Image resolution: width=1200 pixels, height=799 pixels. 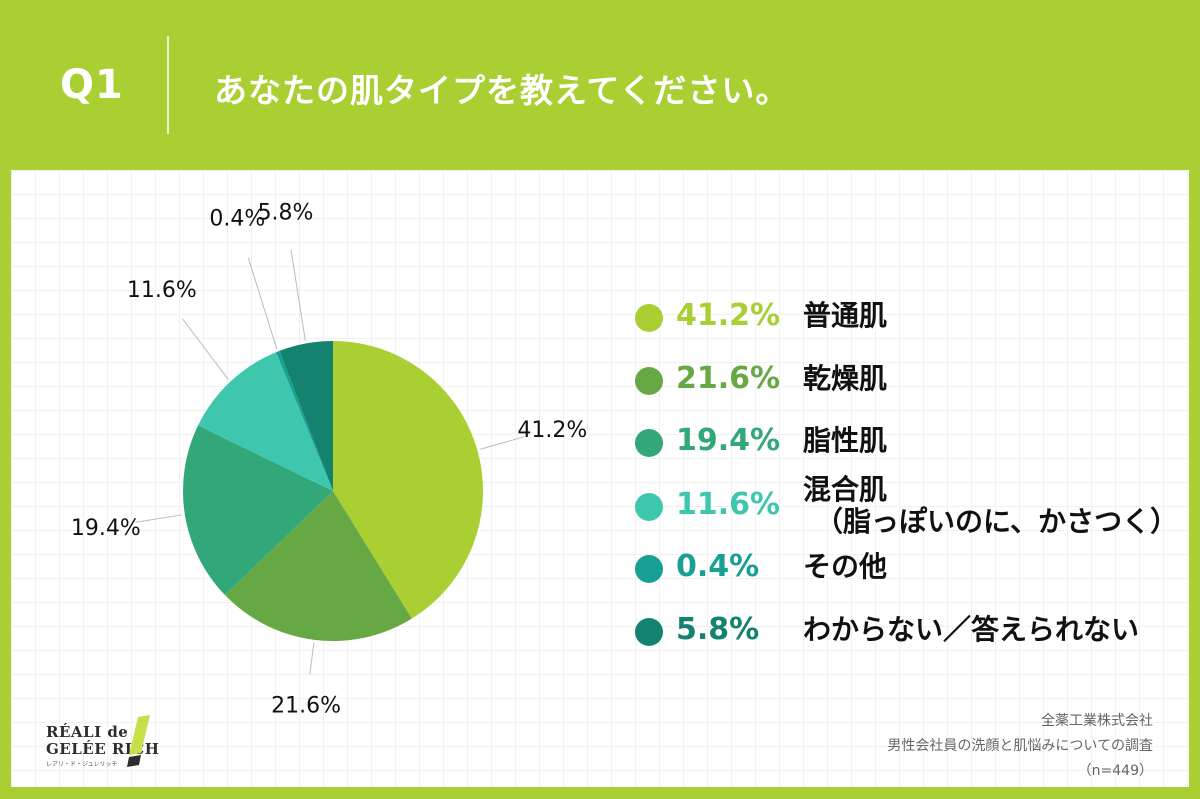 I want to click on legend-label: その他, so click(x=845, y=566).